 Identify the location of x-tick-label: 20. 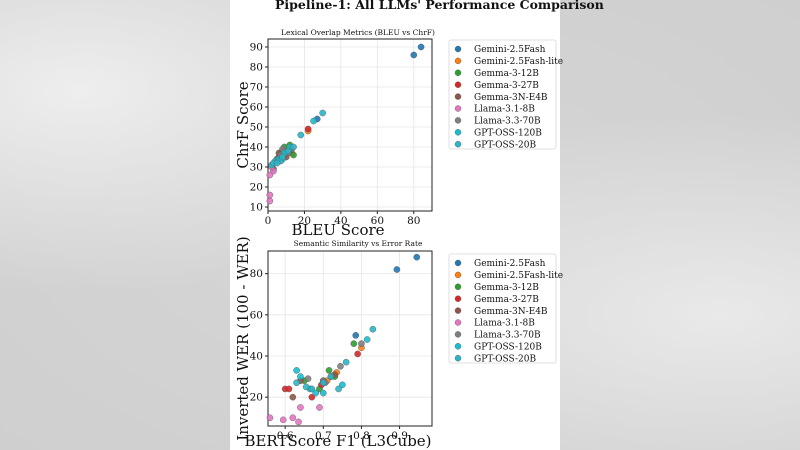
(304, 221).